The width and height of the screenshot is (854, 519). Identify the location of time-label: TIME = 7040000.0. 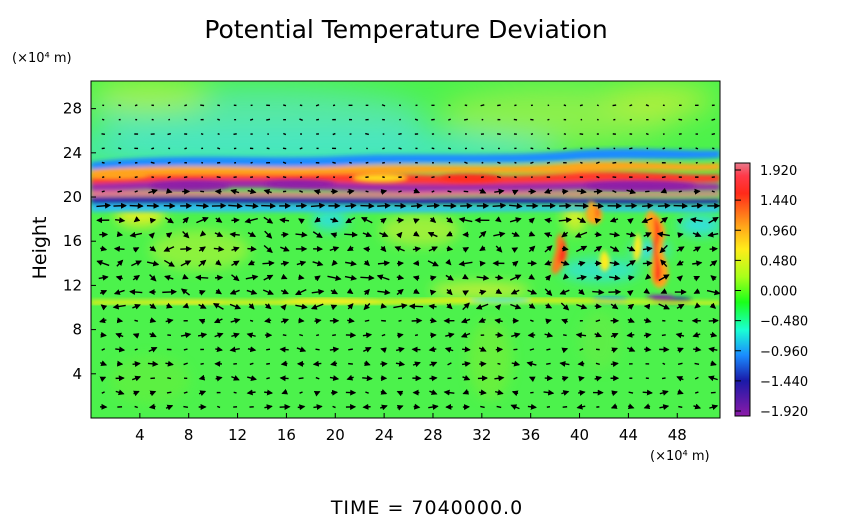
(426, 508).